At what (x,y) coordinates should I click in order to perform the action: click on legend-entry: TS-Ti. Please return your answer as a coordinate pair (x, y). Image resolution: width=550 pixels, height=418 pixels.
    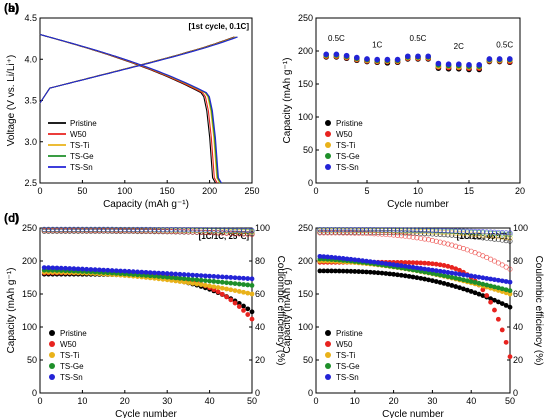
    Looking at the image, I should click on (79, 145).